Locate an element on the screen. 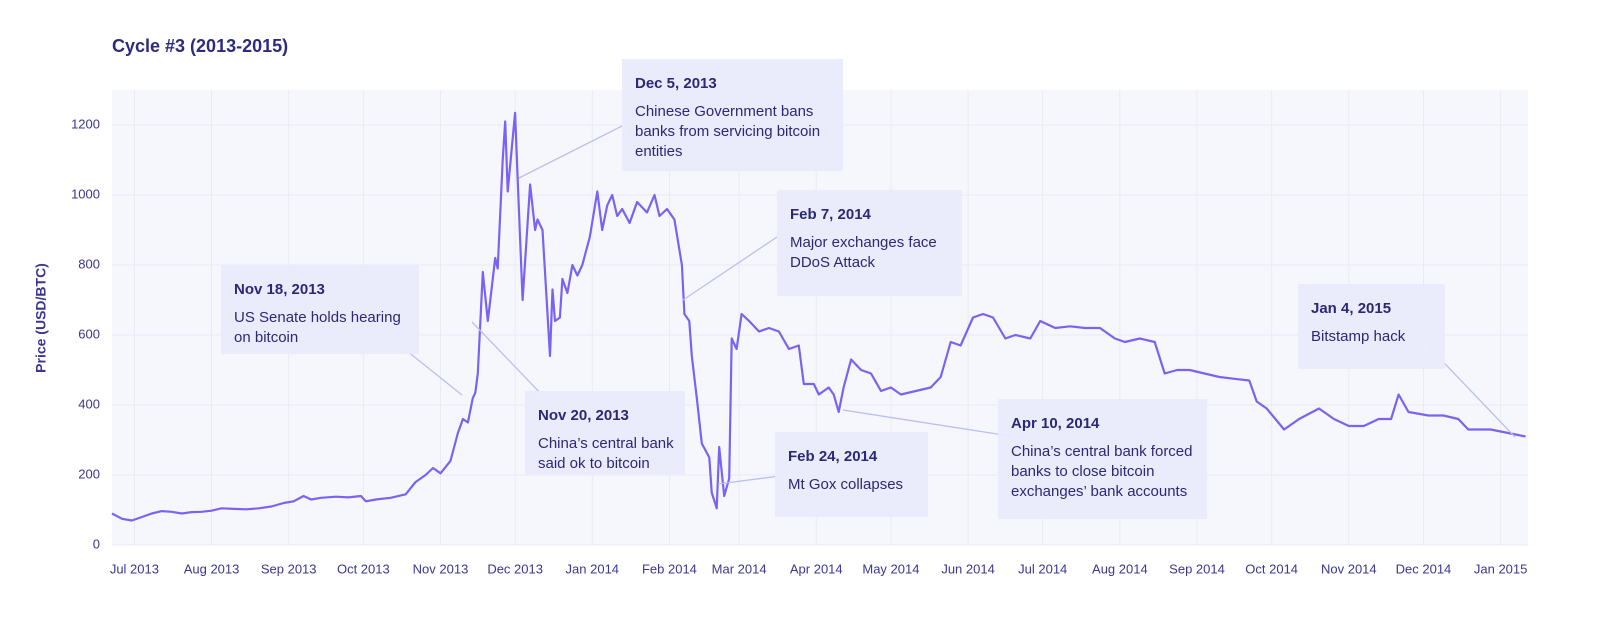 This screenshot has width=1600, height=636. annotation-text: exchanges’ bank accounts is located at coordinates (1099, 491).